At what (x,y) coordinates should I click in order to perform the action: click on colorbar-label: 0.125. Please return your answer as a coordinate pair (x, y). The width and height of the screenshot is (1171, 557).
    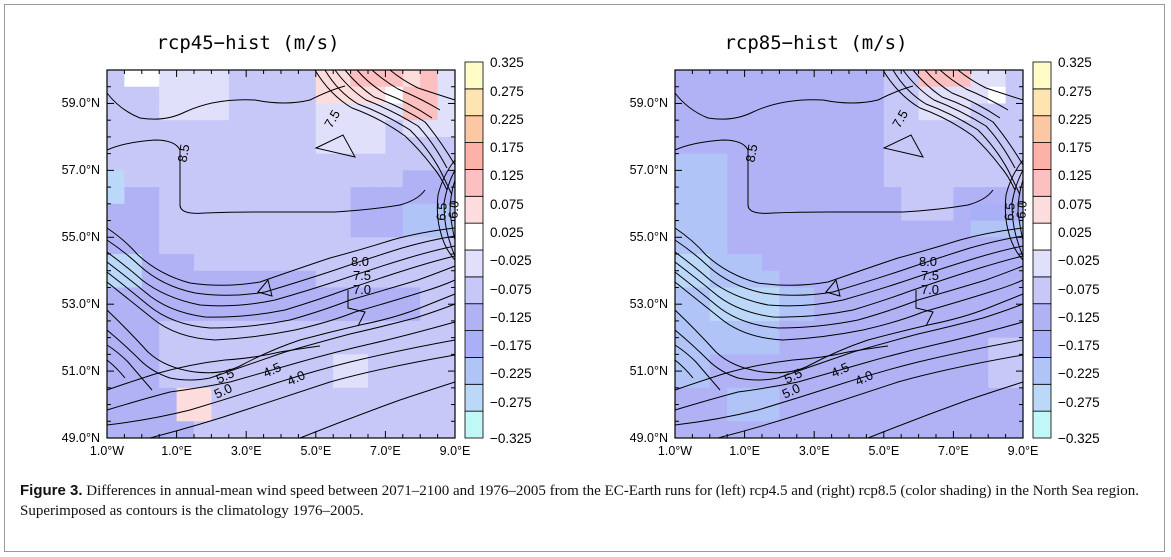
    Looking at the image, I should click on (1075, 175).